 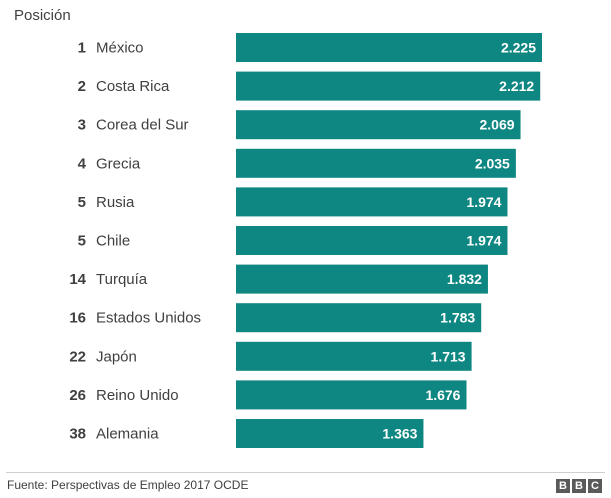 What do you see at coordinates (42, 15) in the screenshot?
I see `rank-column-header: Posición` at bounding box center [42, 15].